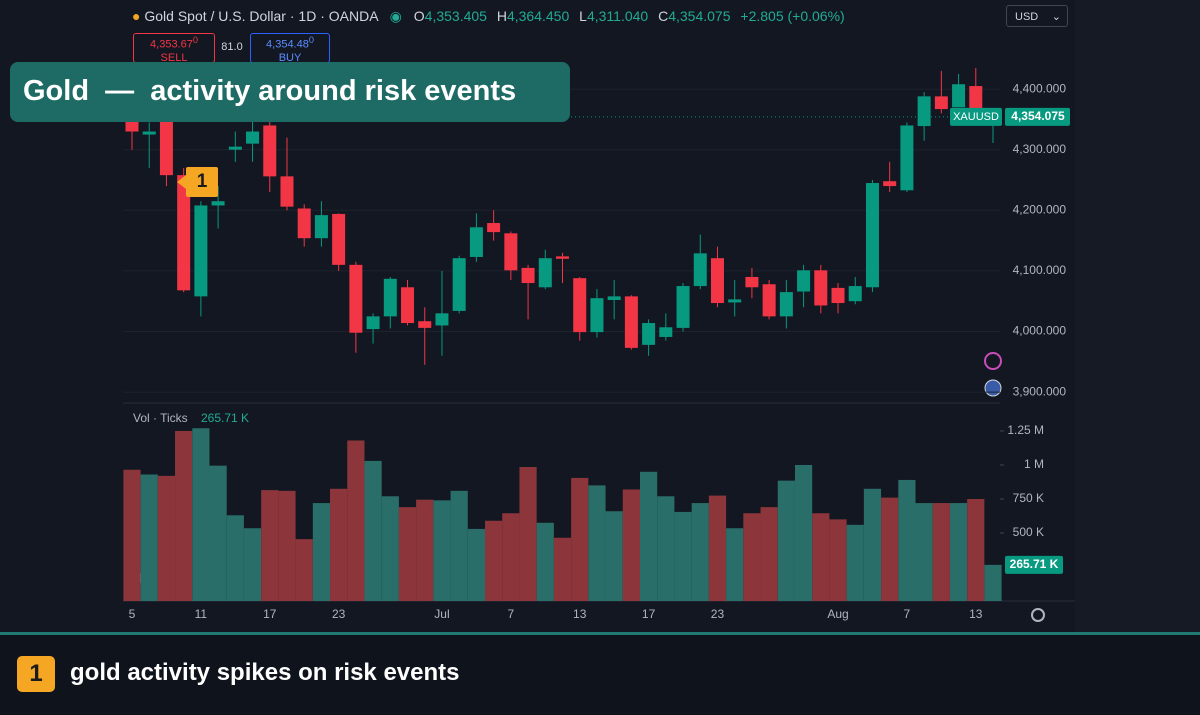 This screenshot has width=1200, height=715. Describe the element at coordinates (837, 614) in the screenshot. I see `x-tick-label: Aug` at that location.